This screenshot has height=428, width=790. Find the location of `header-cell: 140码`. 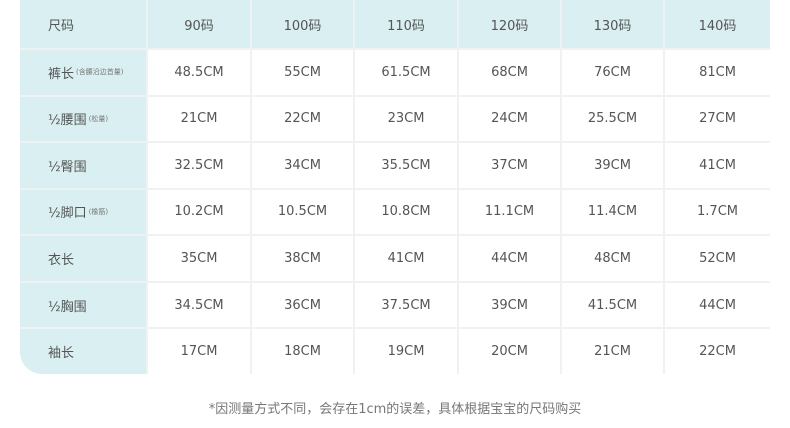

header-cell: 140码 is located at coordinates (717, 24).